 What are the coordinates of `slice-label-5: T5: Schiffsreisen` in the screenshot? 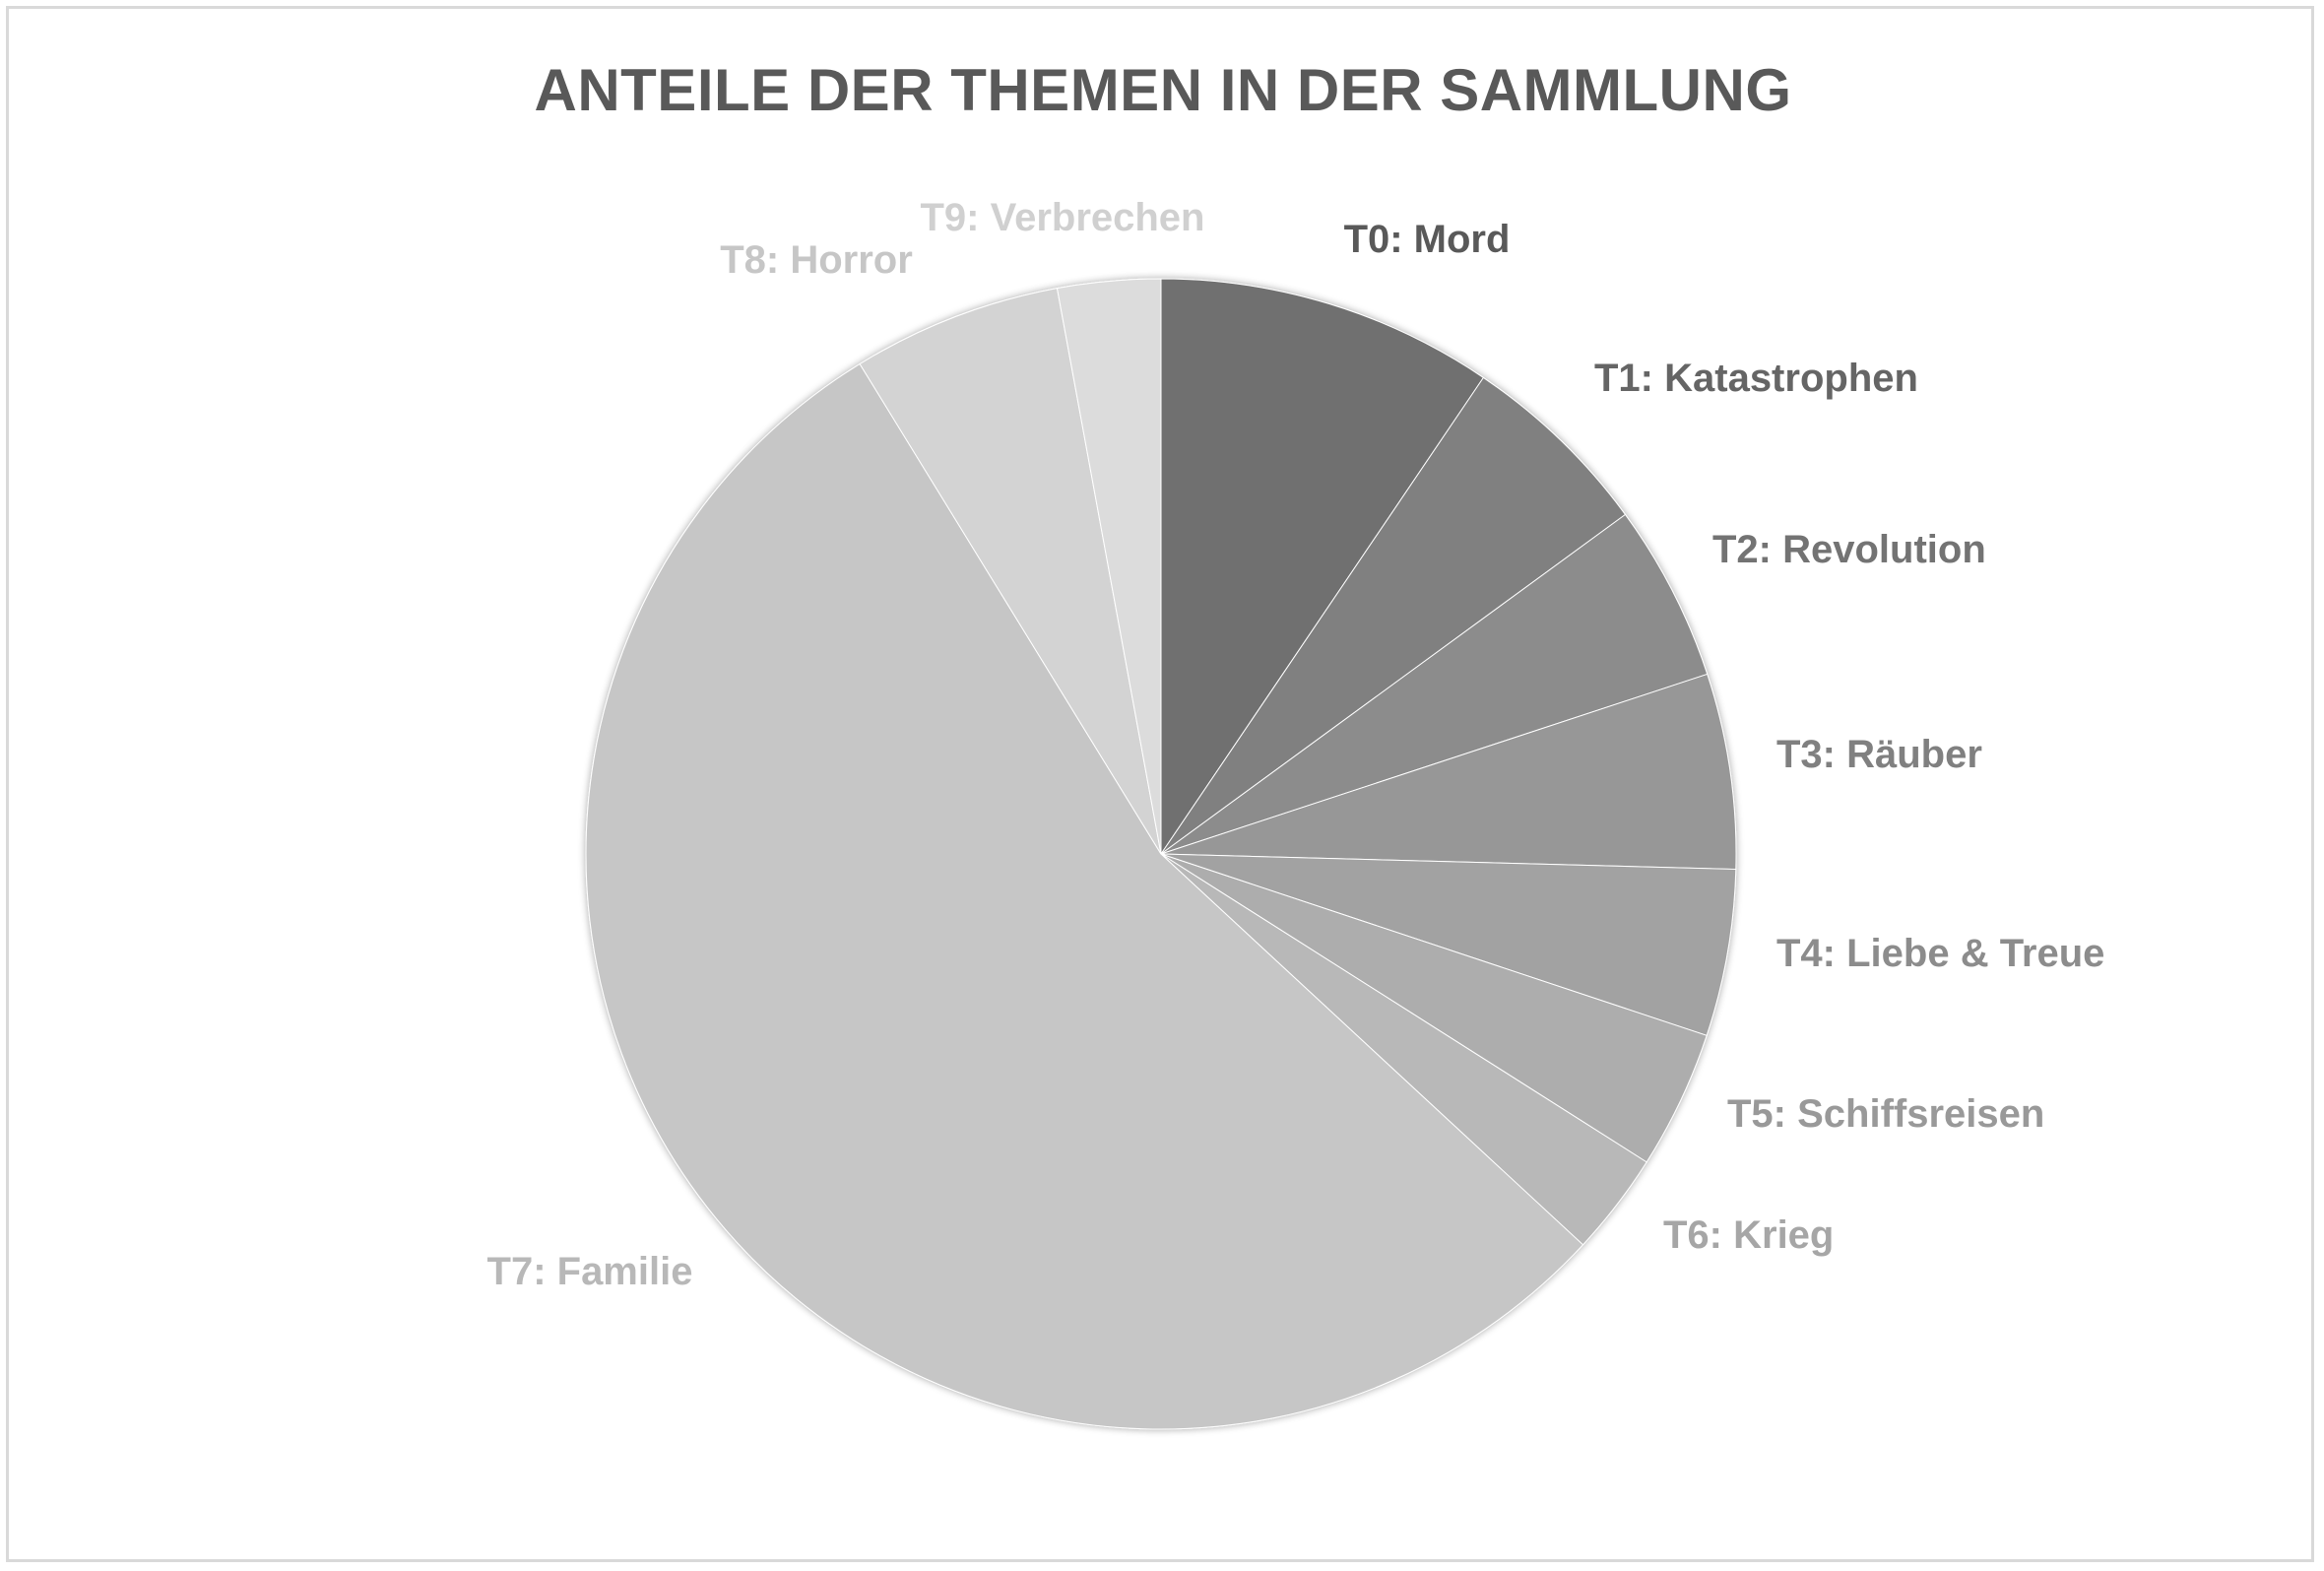 It's located at (1886, 1114).